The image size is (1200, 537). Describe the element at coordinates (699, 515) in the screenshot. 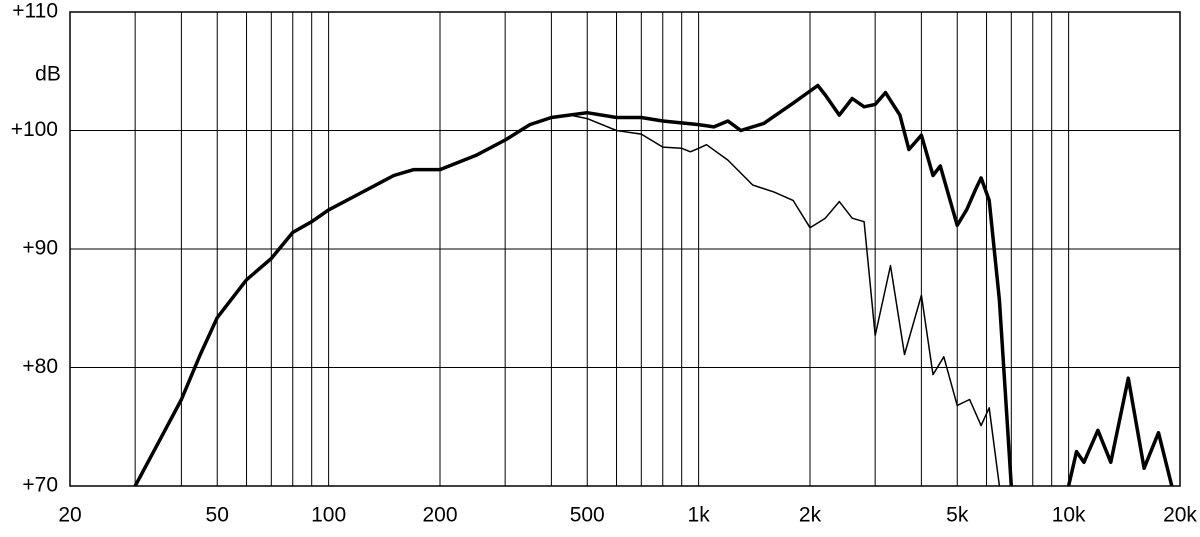

I see `x-tick-label: 1k` at that location.